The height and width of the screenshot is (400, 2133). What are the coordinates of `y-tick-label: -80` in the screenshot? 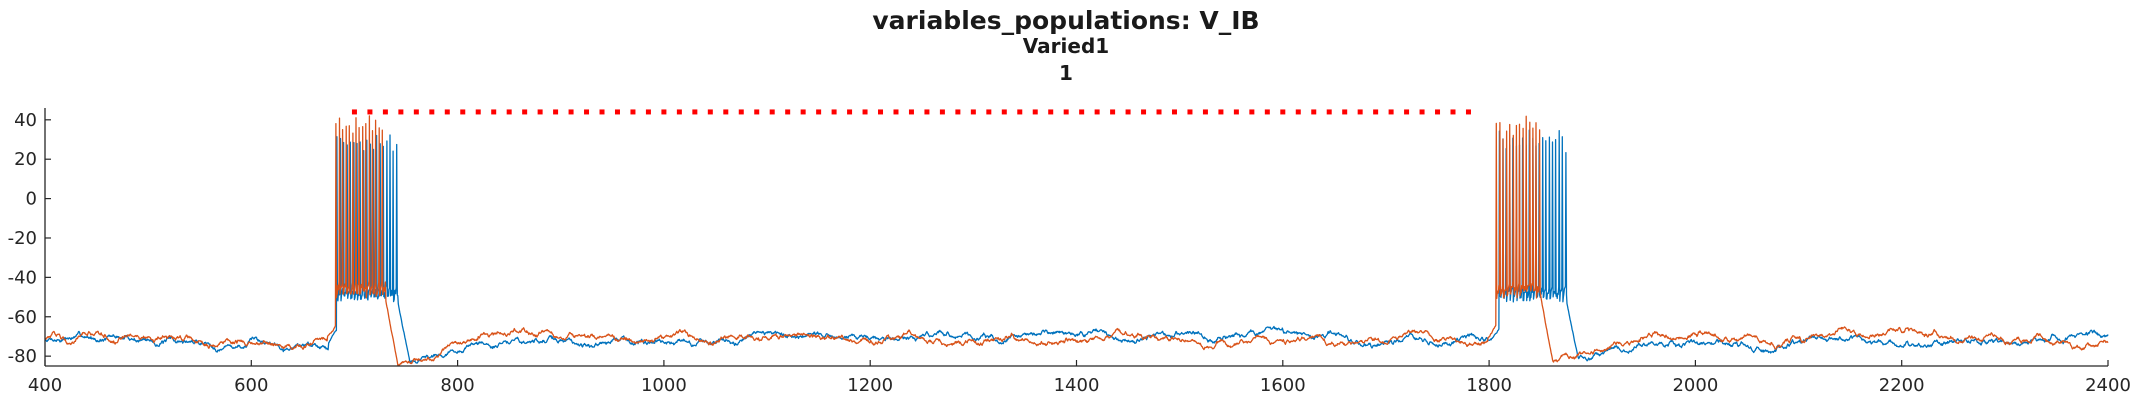 It's located at (22, 356).